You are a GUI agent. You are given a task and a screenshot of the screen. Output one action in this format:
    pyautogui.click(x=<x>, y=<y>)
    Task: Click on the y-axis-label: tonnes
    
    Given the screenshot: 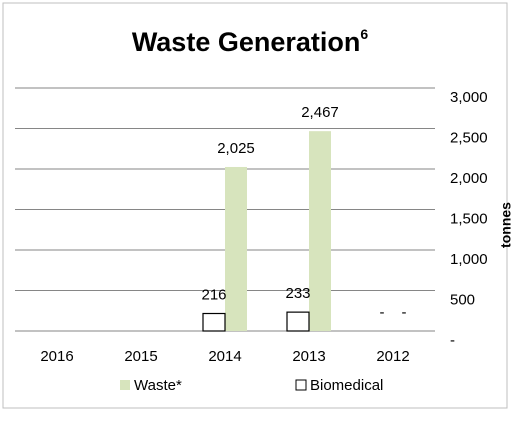 What is the action you would take?
    pyautogui.click(x=504, y=225)
    